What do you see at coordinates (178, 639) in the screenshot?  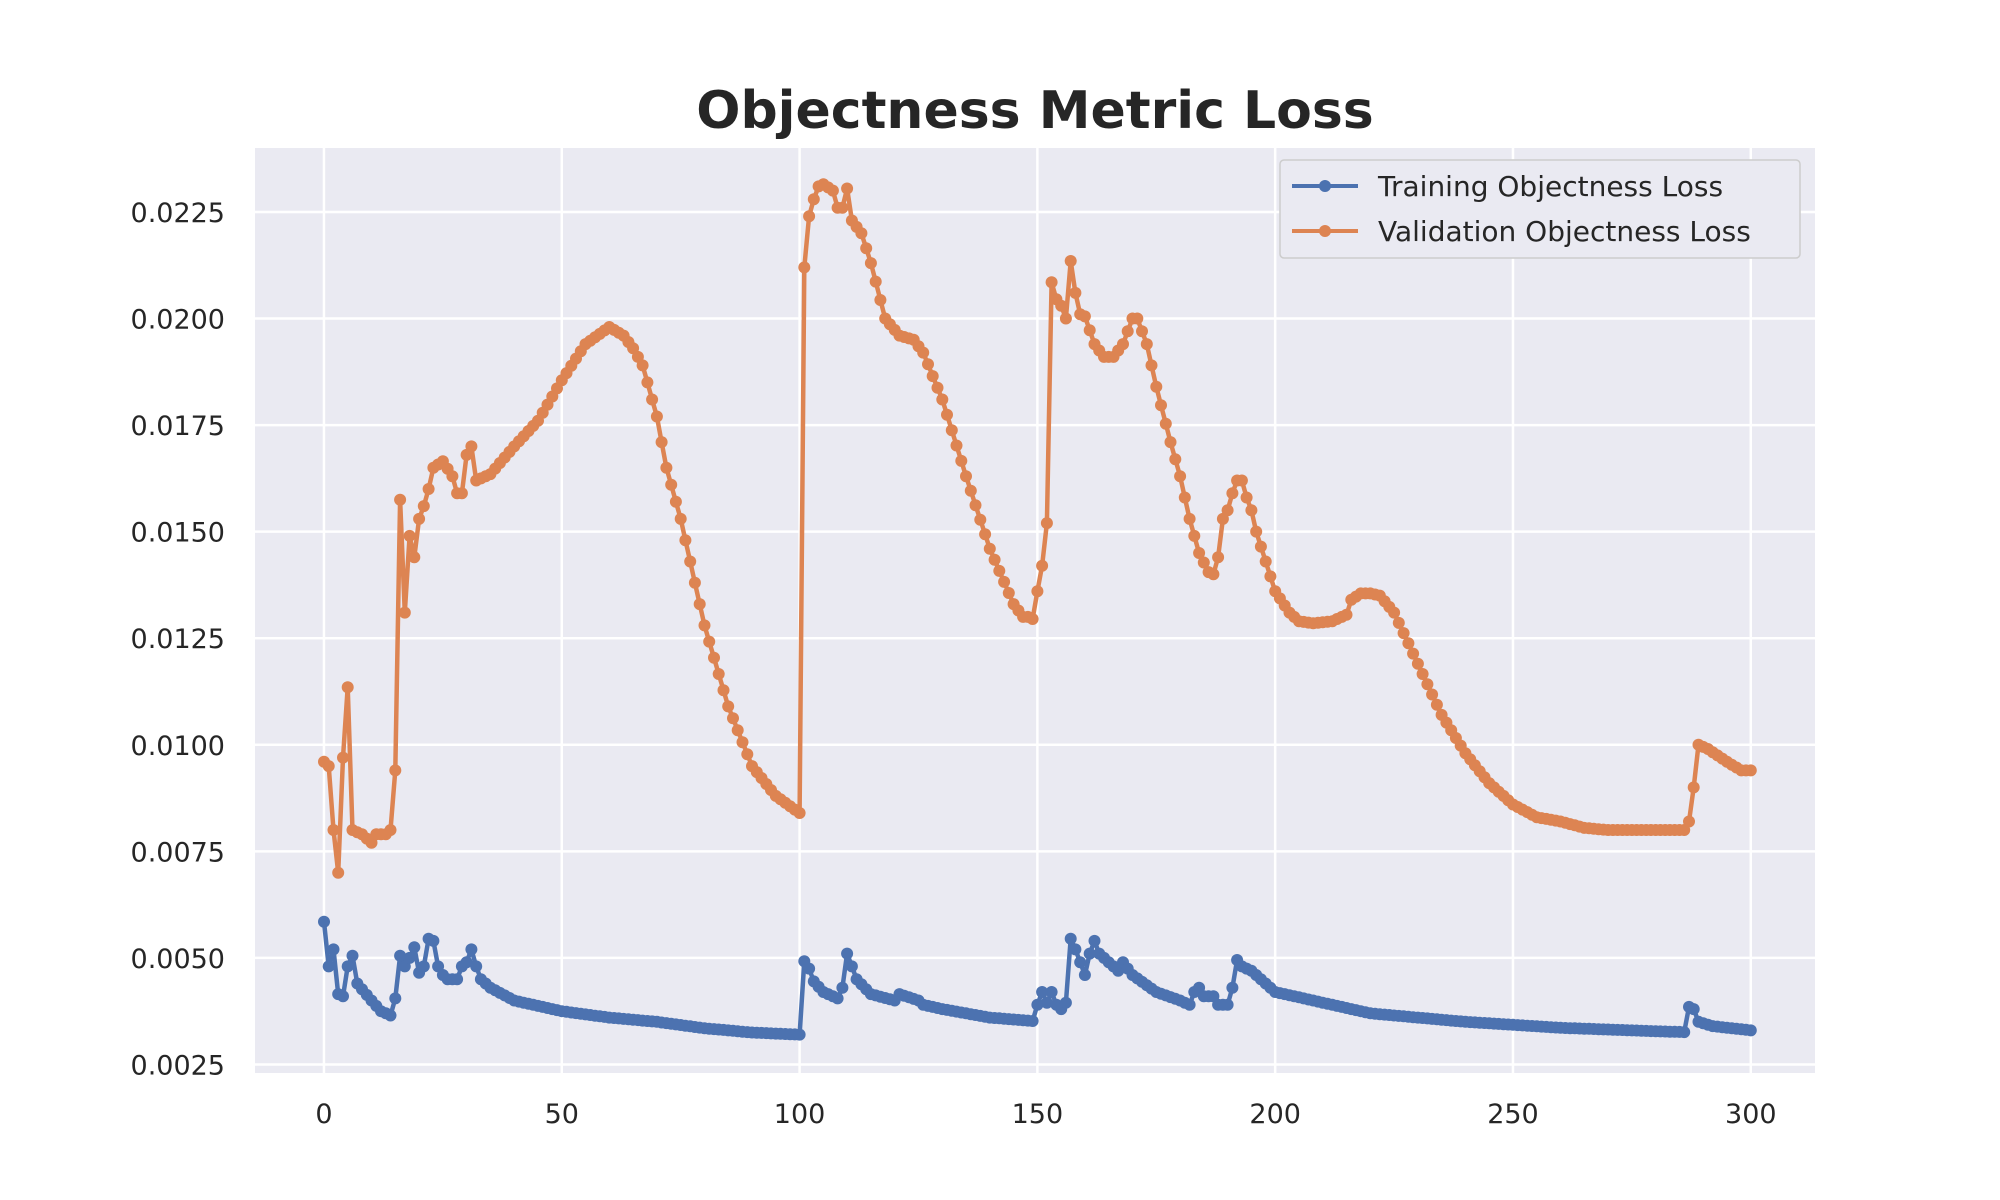 I see `y-tick-label: 0.0125` at bounding box center [178, 639].